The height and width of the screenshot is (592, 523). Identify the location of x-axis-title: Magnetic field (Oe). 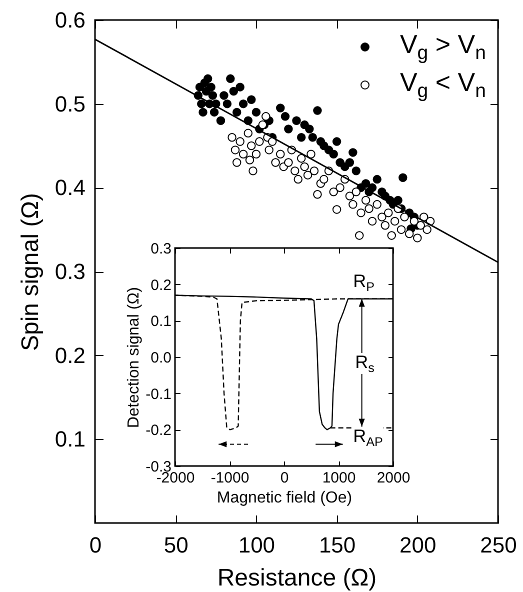
(284, 498).